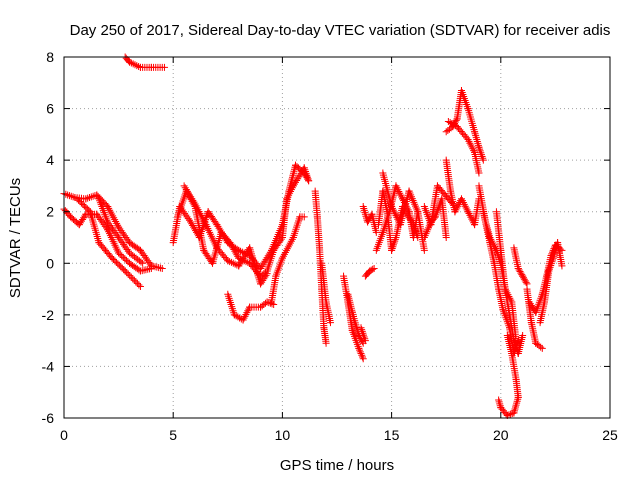 This screenshot has width=640, height=480. Describe the element at coordinates (48, 315) in the screenshot. I see `y-tick-label: -2` at that location.